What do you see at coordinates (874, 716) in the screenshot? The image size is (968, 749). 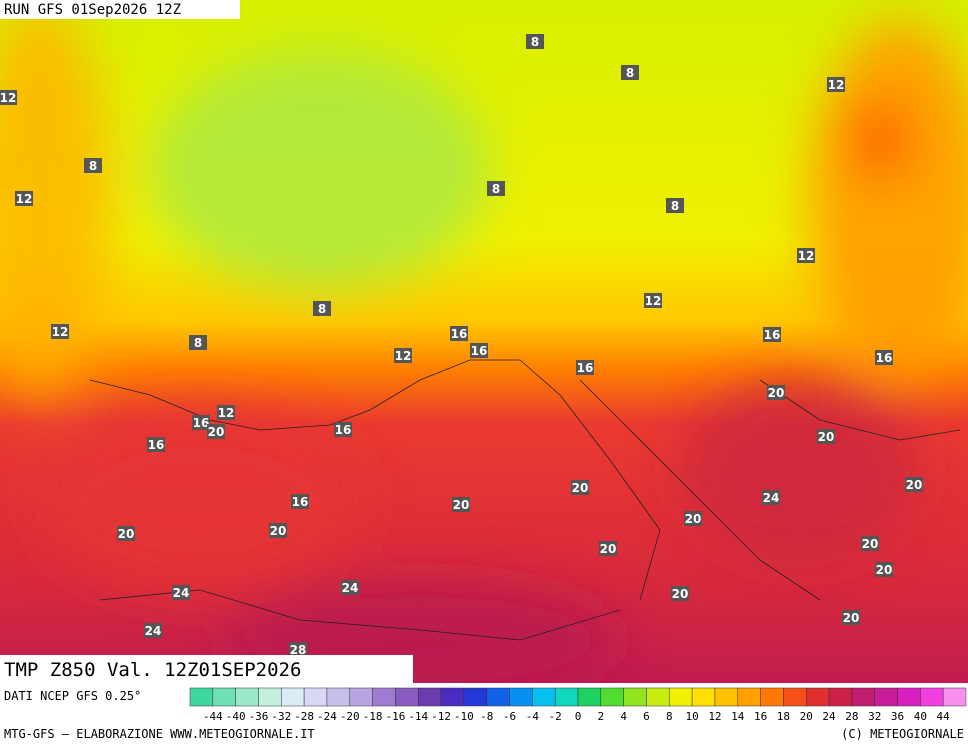 I see `legend-tick-label: 32` at bounding box center [874, 716].